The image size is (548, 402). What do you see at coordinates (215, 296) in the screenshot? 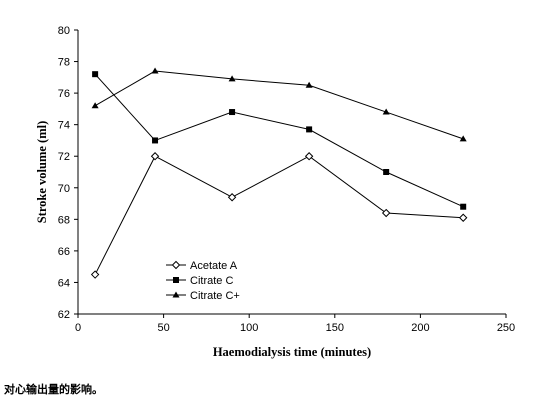
I see `legend-label-citrate-c: Citrate C+` at bounding box center [215, 296].